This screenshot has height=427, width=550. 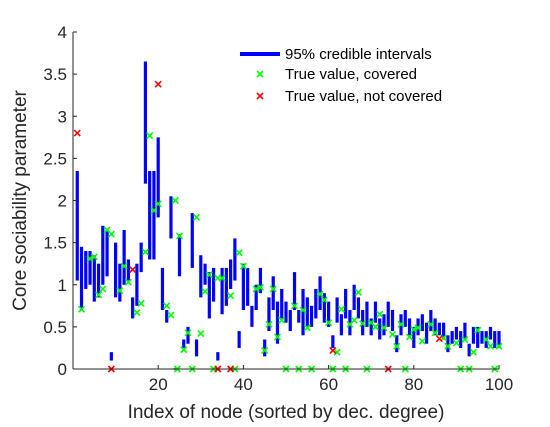 I want to click on y-tick-label: 2.5, so click(x=55, y=158).